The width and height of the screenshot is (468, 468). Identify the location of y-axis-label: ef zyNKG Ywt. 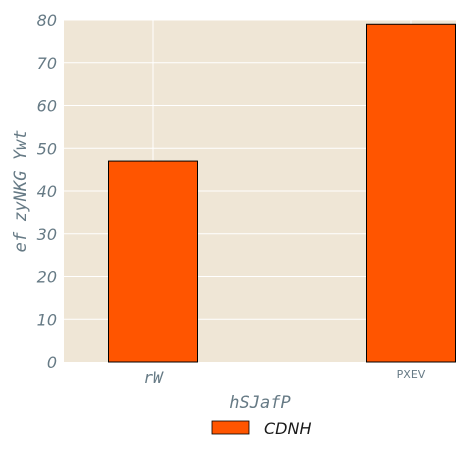
(21, 191).